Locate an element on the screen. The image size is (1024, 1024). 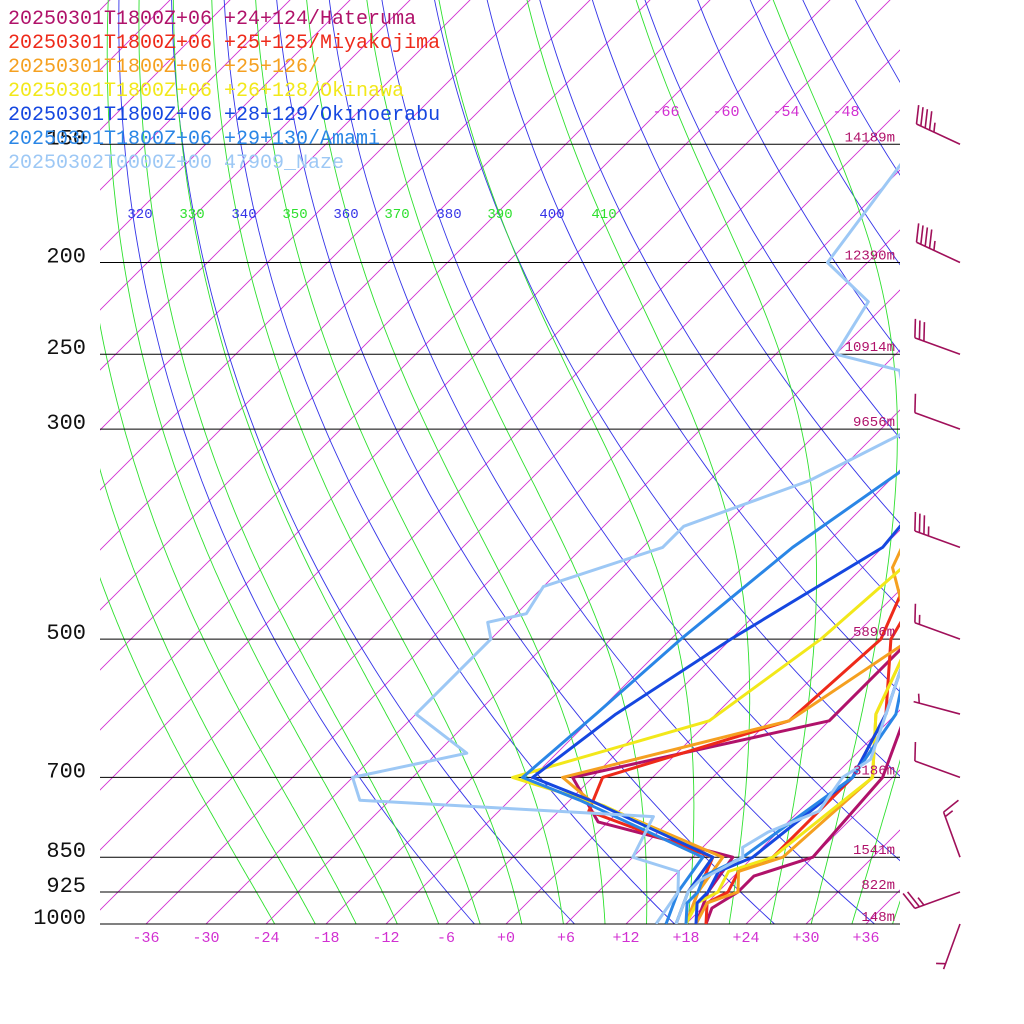
dry-adiabat-line is located at coordinates (772, 219).